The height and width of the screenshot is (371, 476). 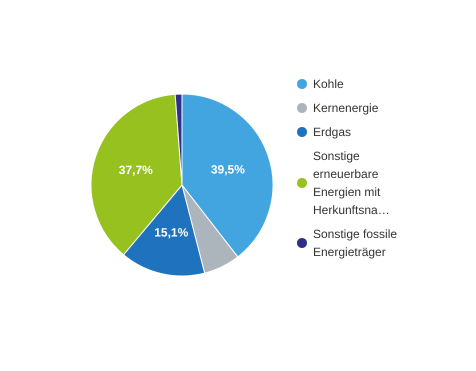 What do you see at coordinates (171, 232) in the screenshot?
I see `data-label: 15,1%` at bounding box center [171, 232].